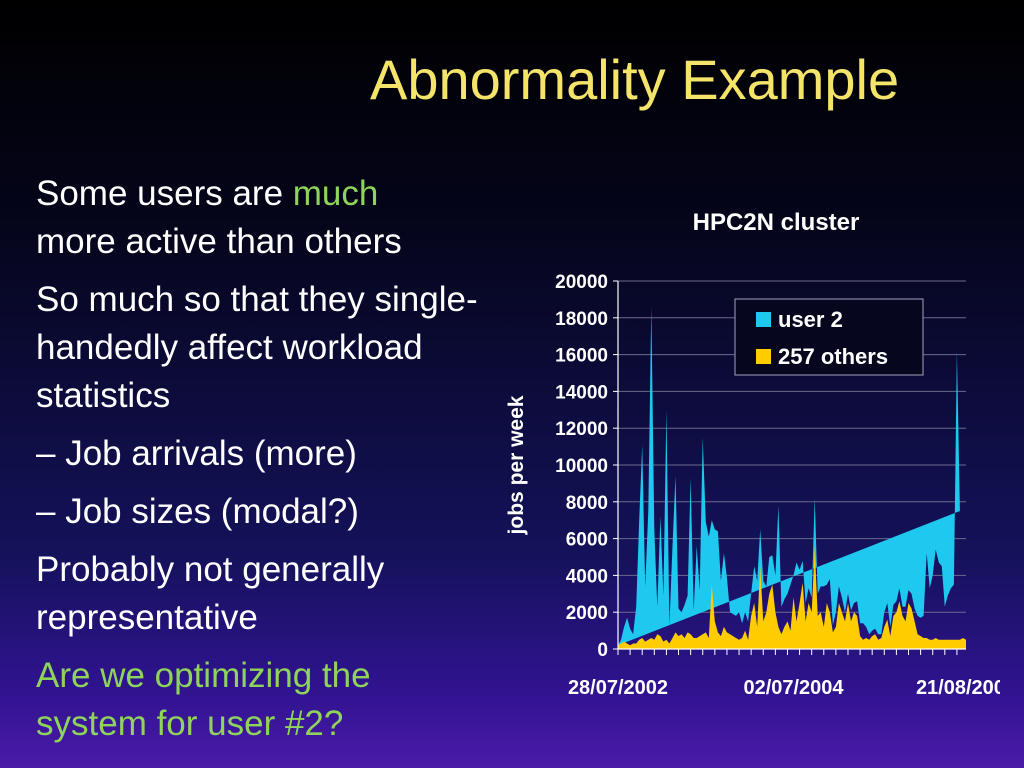 The image size is (1024, 768). What do you see at coordinates (587, 503) in the screenshot?
I see `y-tick-label: 8000` at bounding box center [587, 503].